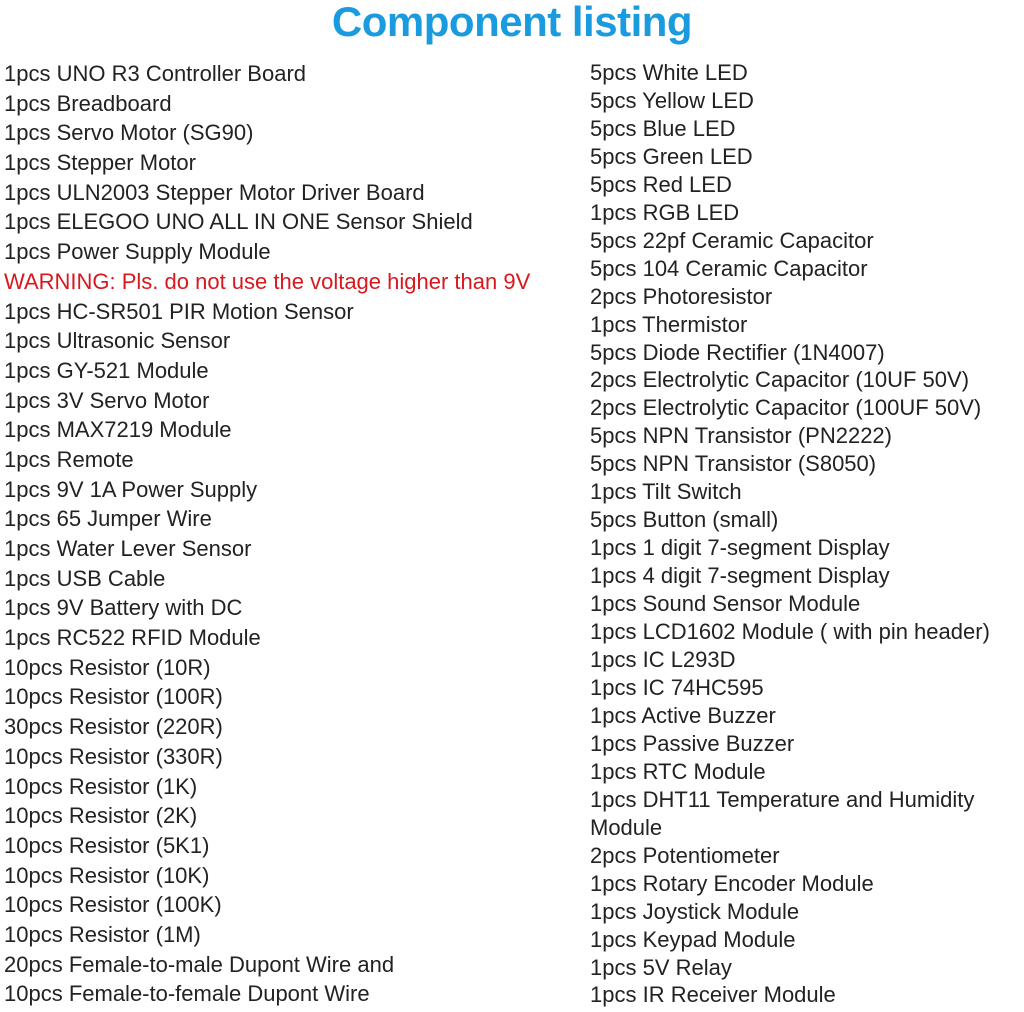  Describe the element at coordinates (155, 73) in the screenshot. I see `component-item: 1pcs UNO R3 Controller Board` at that location.